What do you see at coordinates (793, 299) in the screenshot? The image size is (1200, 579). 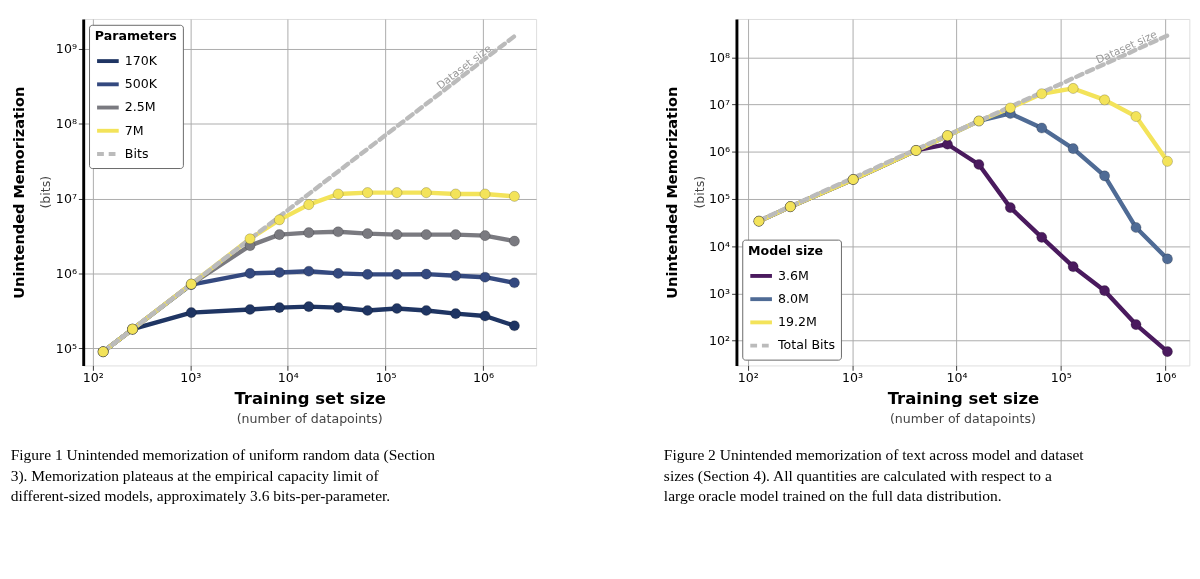 I see `legend-label: 8.0M` at bounding box center [793, 299].